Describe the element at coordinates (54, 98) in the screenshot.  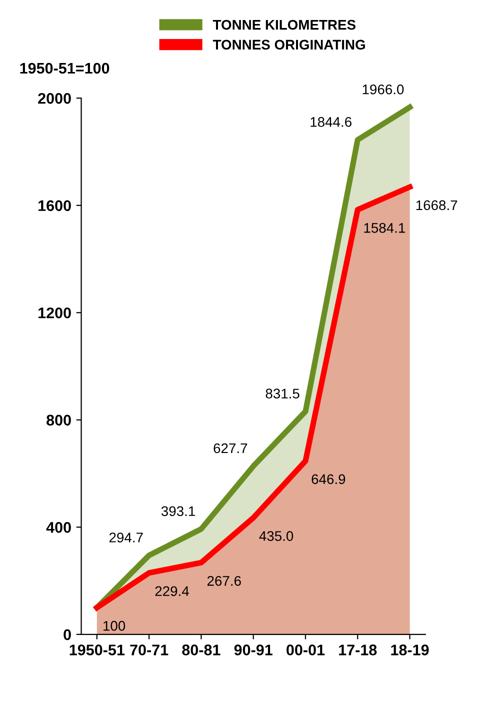
I see `y-tick-label: 2000` at that location.